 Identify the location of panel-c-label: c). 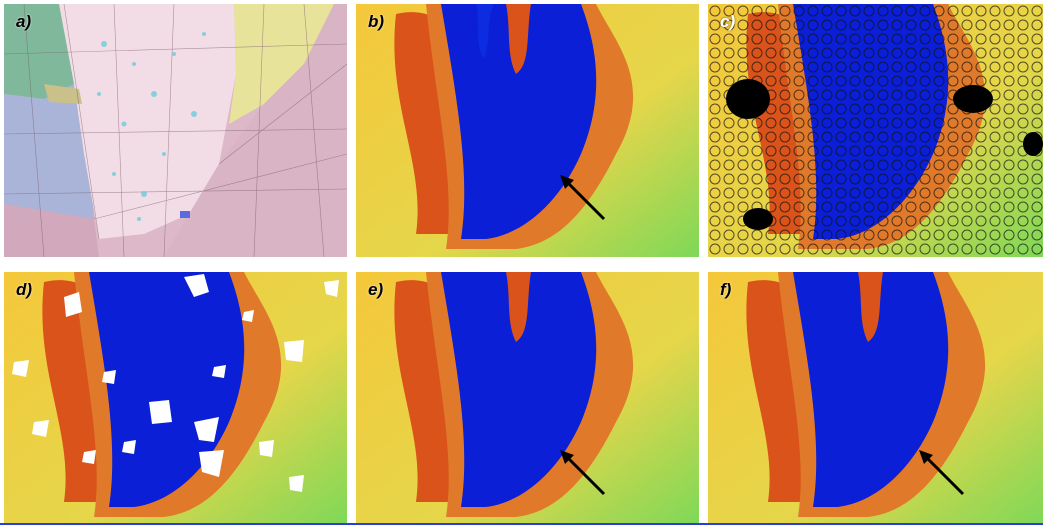
(728, 21).